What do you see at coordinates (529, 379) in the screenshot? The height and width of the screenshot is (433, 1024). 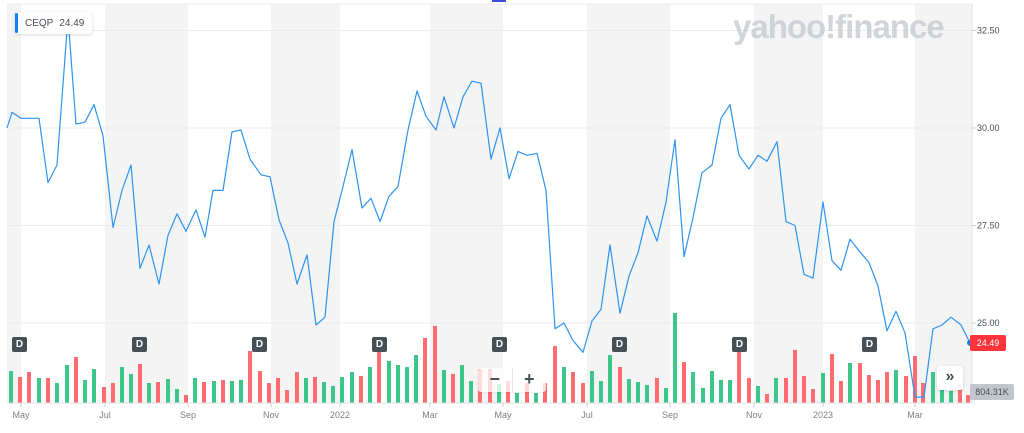 I see `zoom-in-button: +` at bounding box center [529, 379].